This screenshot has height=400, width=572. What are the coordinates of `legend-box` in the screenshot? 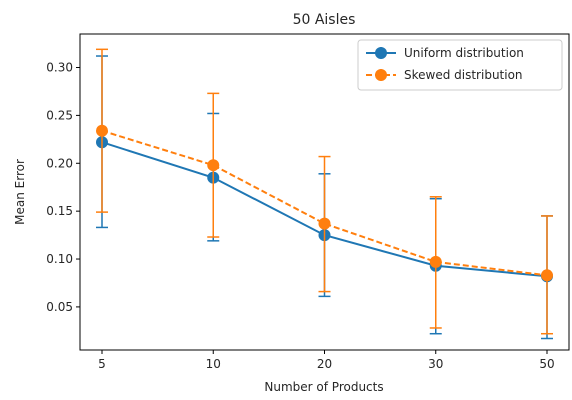 It's located at (460, 65).